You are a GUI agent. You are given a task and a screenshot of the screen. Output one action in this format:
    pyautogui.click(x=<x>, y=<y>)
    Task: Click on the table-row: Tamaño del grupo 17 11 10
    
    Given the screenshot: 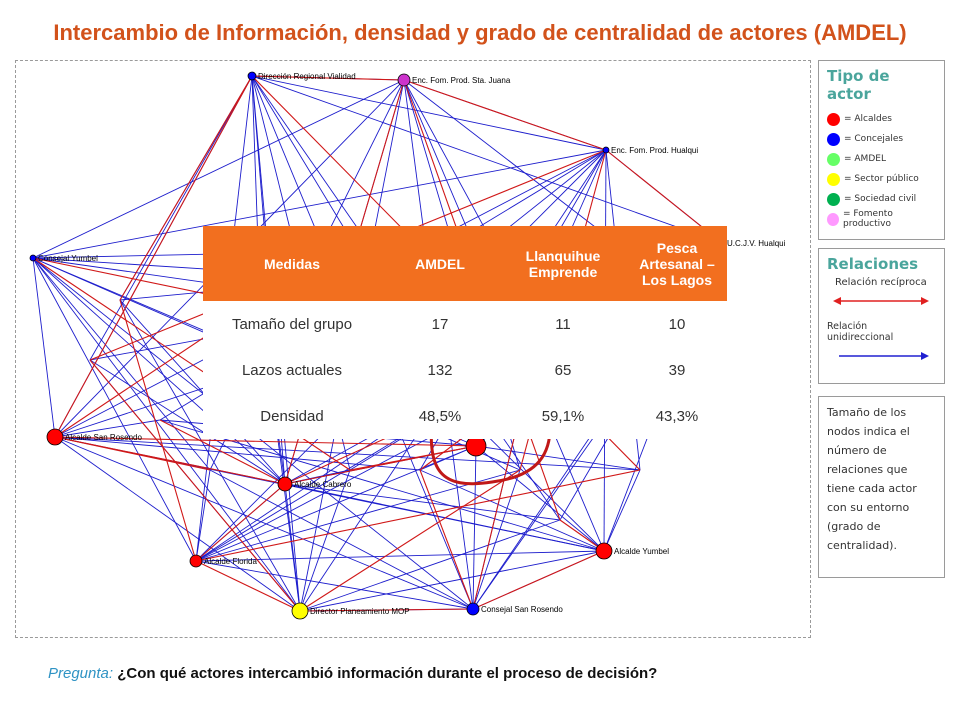 What is the action you would take?
    pyautogui.click(x=465, y=324)
    